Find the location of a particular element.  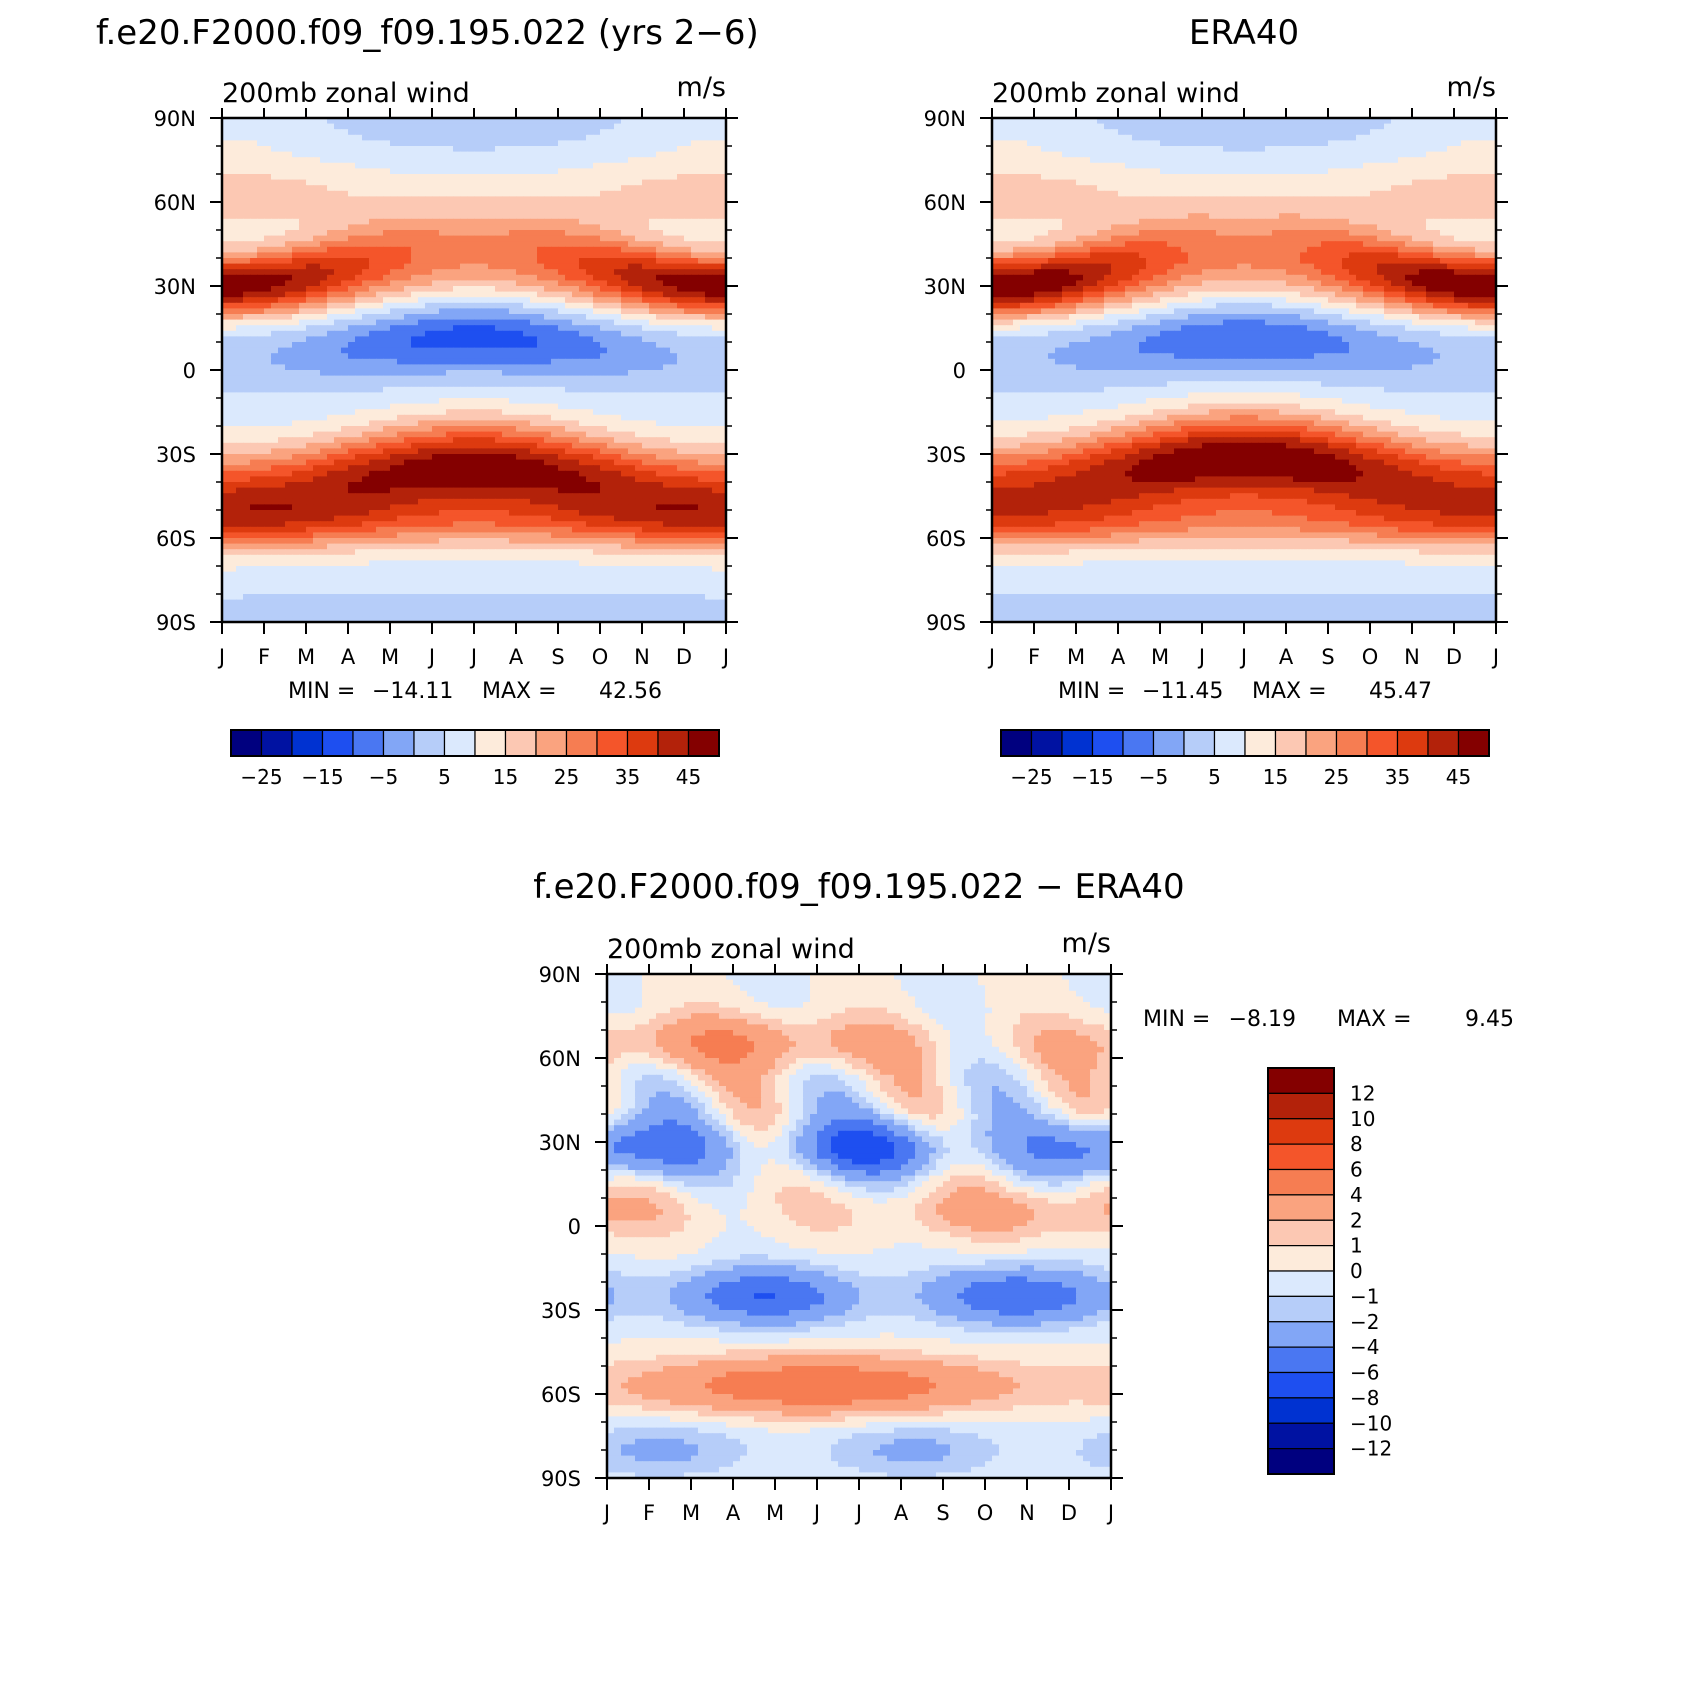

contour-field is located at coordinates (474, 370).